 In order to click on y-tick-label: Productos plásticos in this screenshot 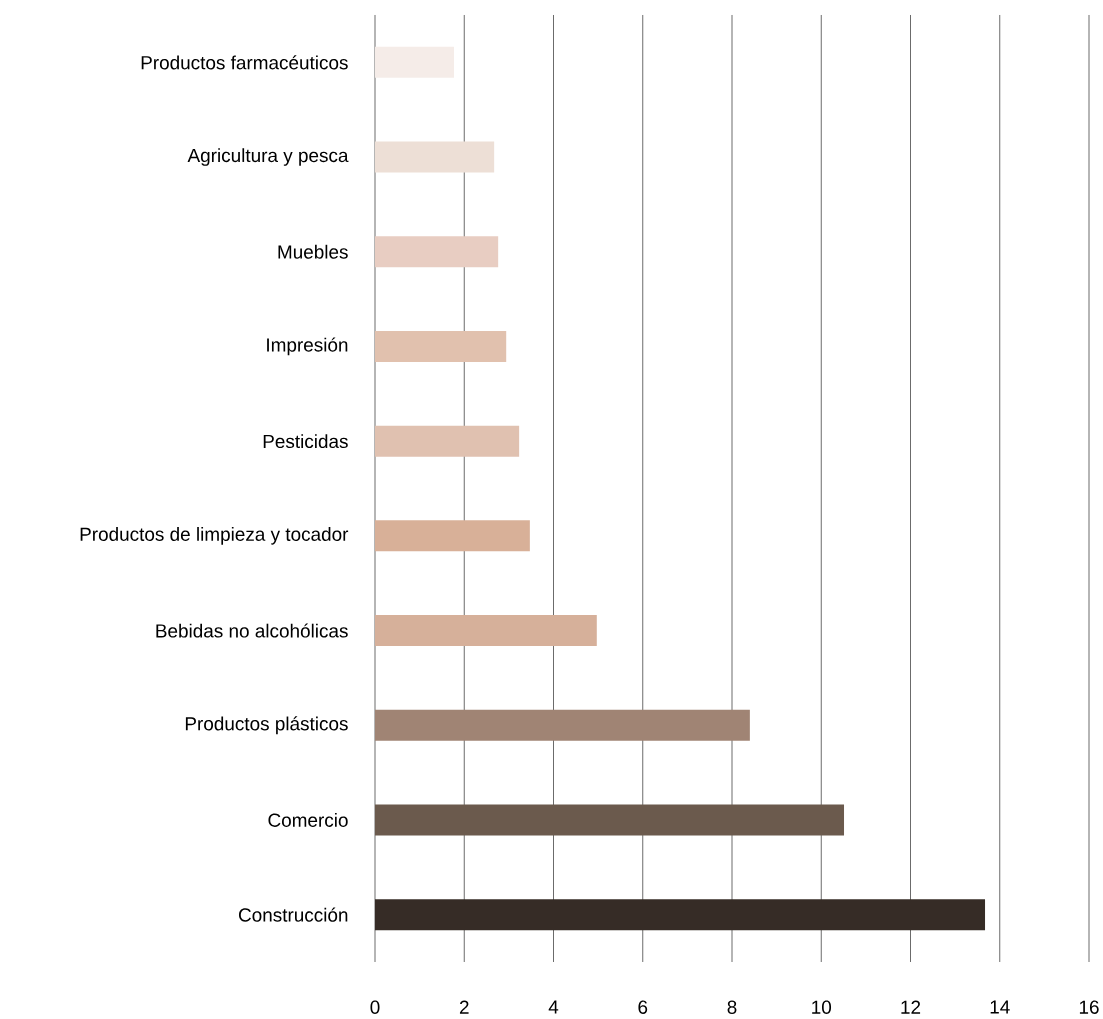, I will do `click(266, 725)`.